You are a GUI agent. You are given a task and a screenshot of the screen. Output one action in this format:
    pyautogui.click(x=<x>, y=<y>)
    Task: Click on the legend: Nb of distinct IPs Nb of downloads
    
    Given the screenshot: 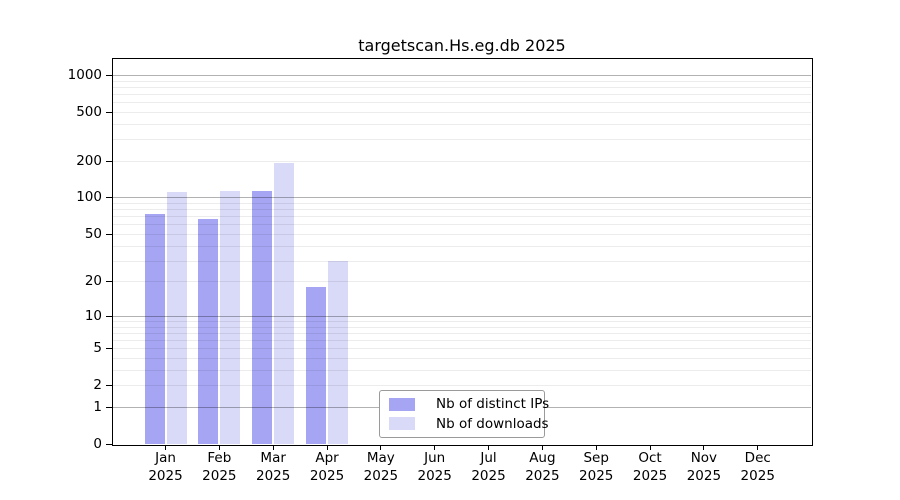 What is the action you would take?
    pyautogui.click(x=464, y=414)
    